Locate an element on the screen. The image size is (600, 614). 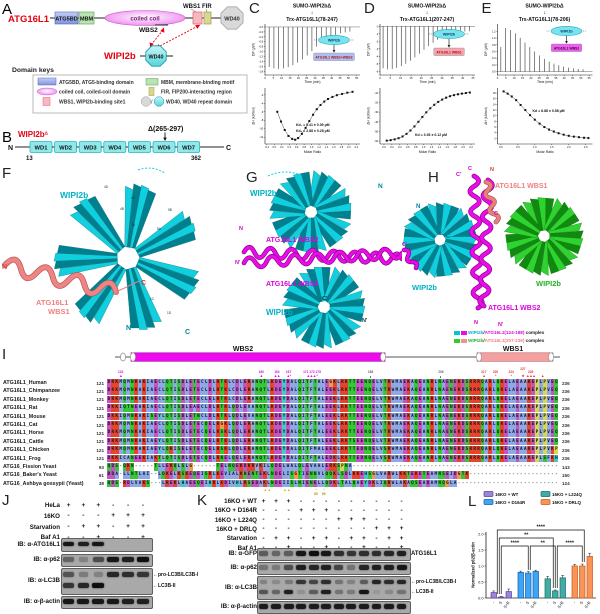
domain-wd40-label: WD40 is located at coordinates (232, 20).